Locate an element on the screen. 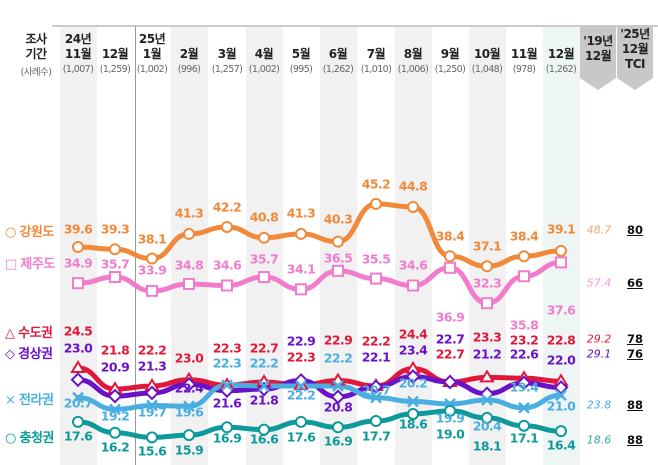 This screenshot has width=658, height=465. data-label: 22.6 is located at coordinates (524, 354).